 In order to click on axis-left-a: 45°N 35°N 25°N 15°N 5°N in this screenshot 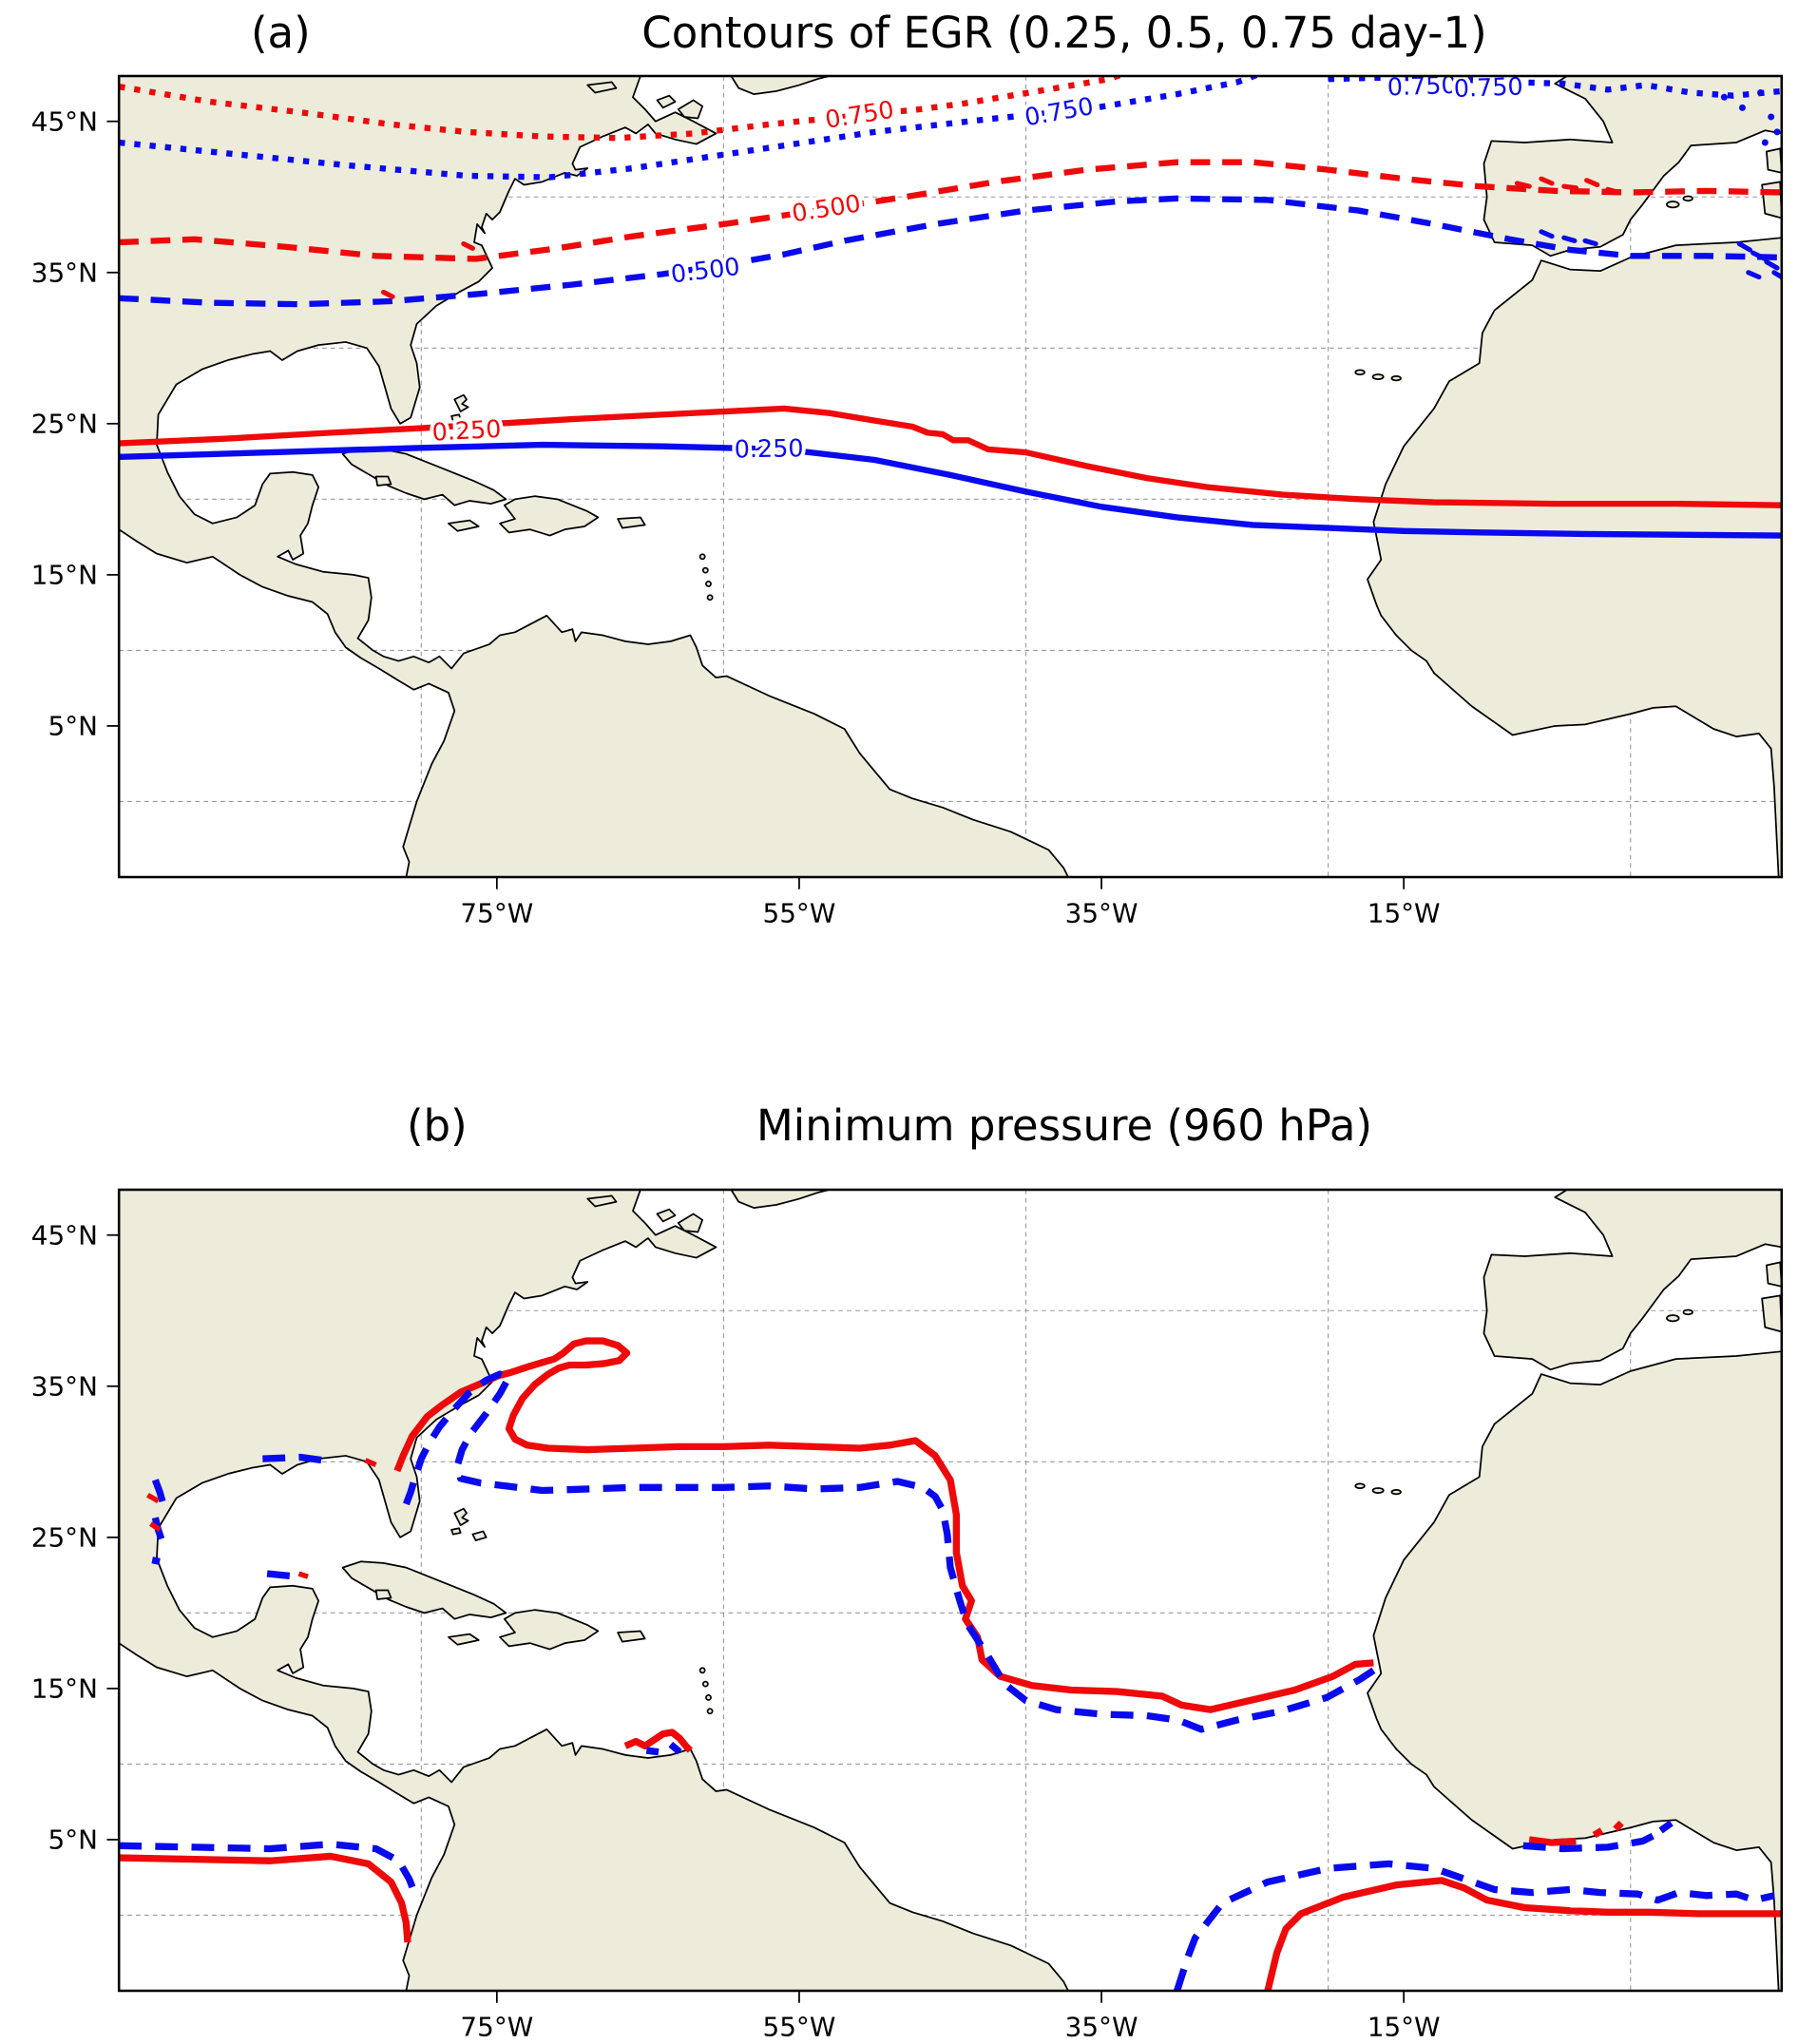, I will do `click(75, 423)`.